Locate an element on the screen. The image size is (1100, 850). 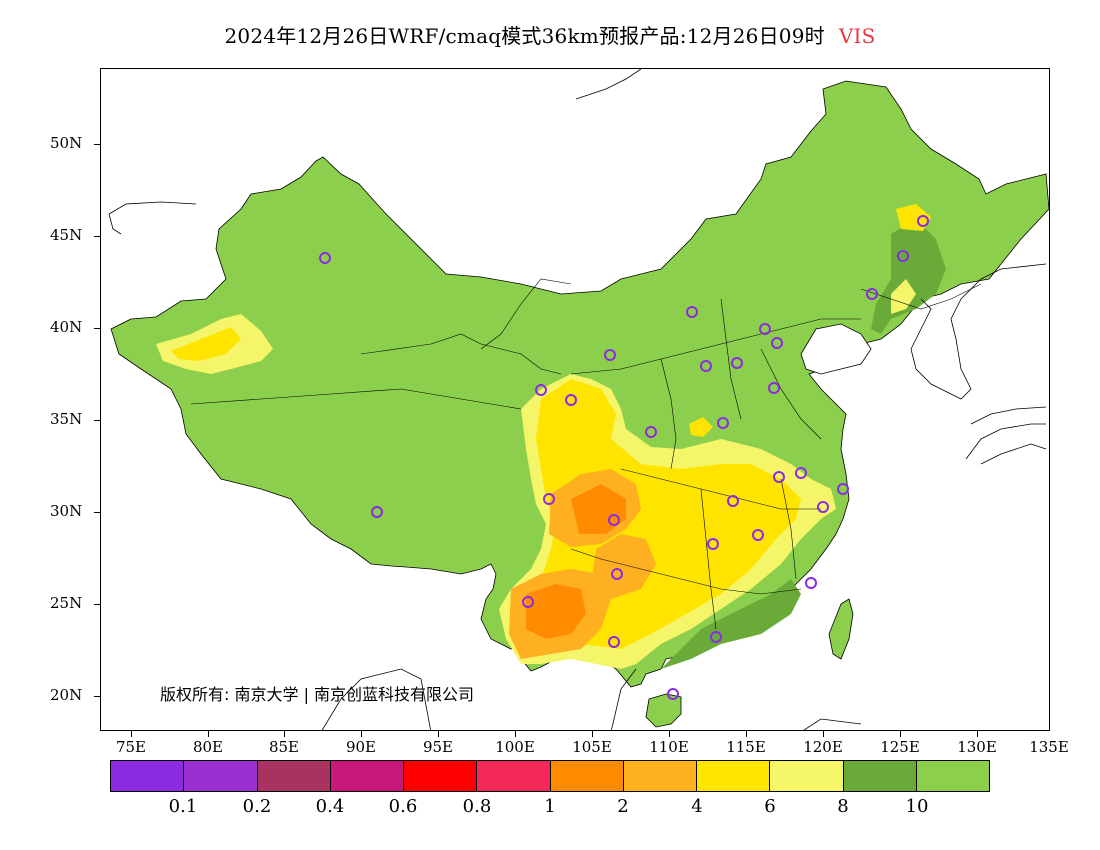
lon-label-135e: 135E is located at coordinates (1049, 747).